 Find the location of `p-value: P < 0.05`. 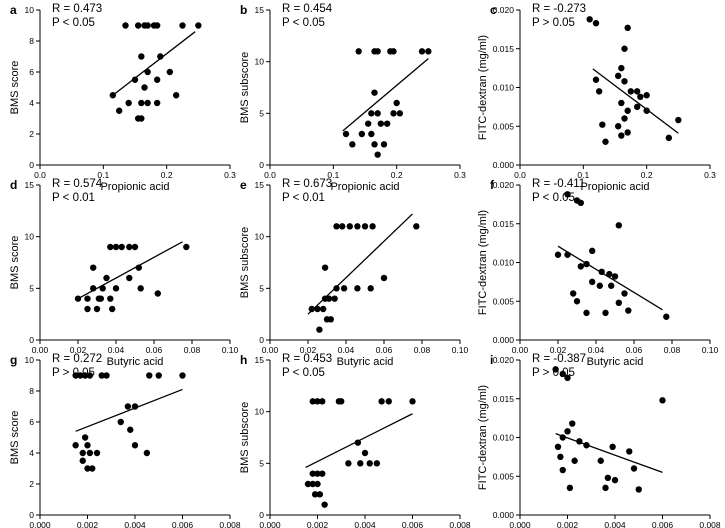

p-value: P < 0.05 is located at coordinates (73, 23).